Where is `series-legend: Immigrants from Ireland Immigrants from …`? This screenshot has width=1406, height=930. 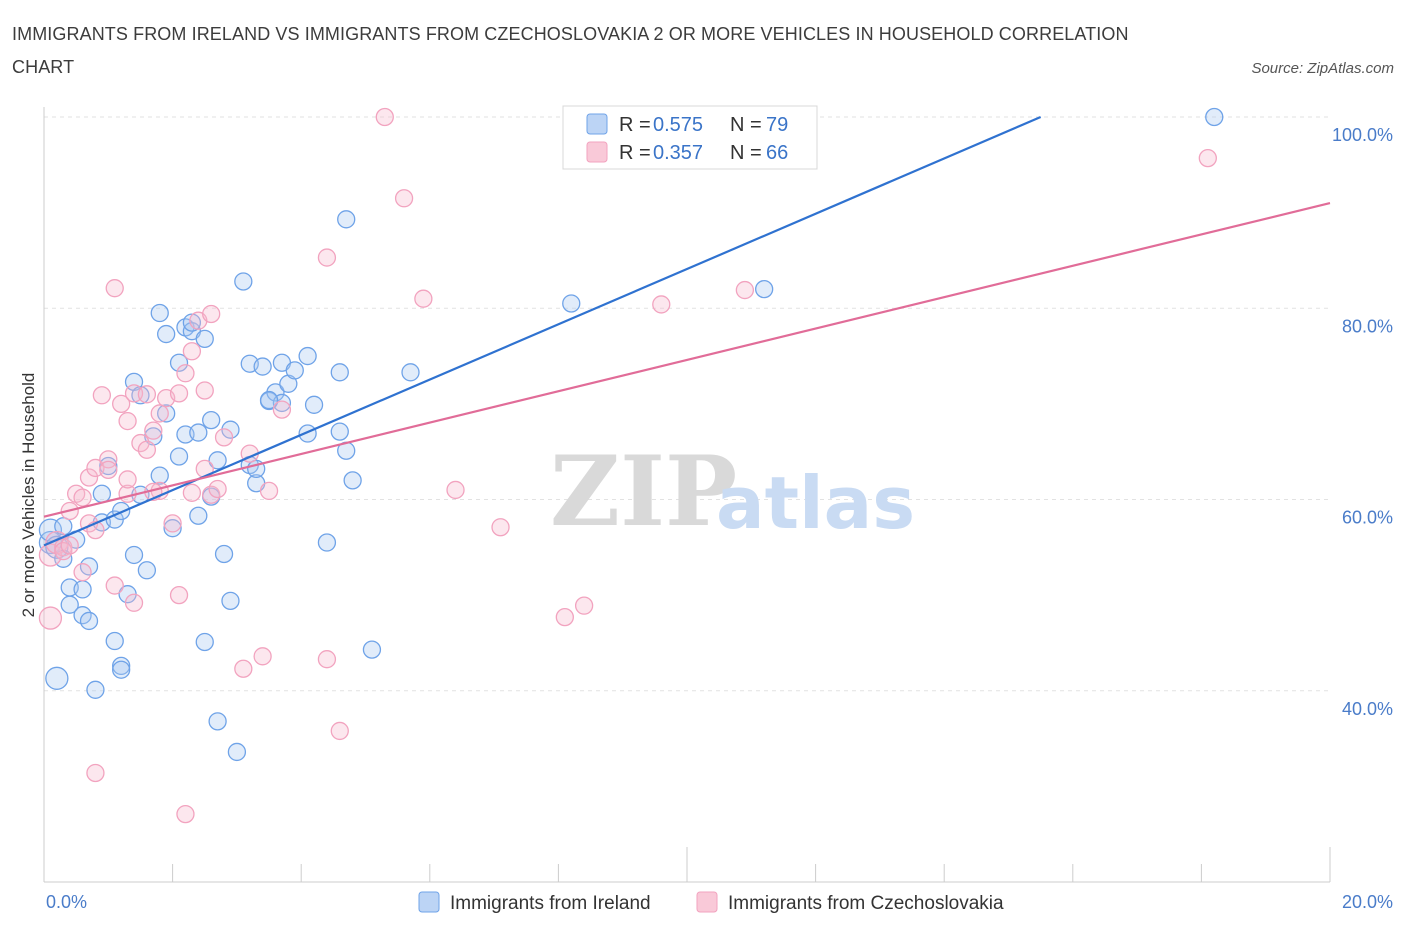
series-legend: Immigrants from Ireland Immigrants from … is located at coordinates (711, 902).